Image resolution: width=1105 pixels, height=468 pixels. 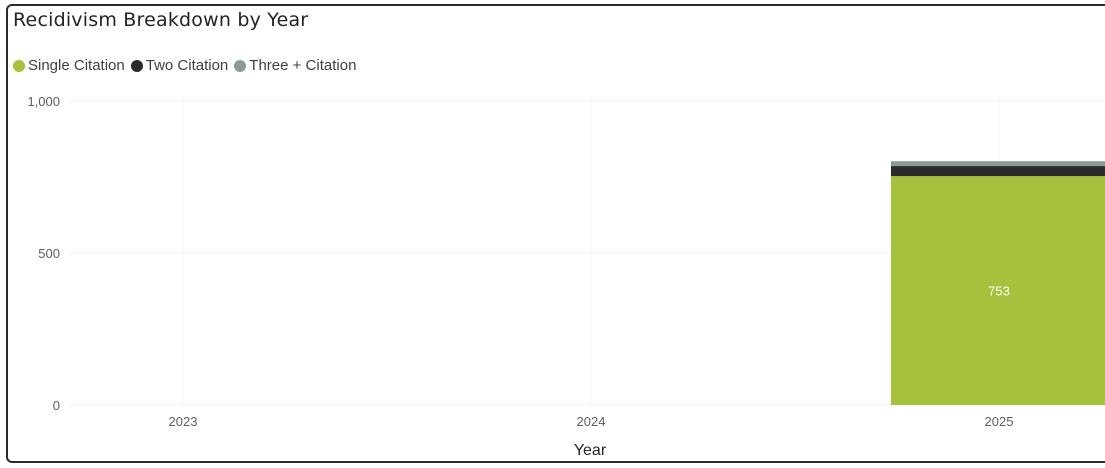 I want to click on y-axis-ticks: 0 500 1,000, so click(x=43, y=253).